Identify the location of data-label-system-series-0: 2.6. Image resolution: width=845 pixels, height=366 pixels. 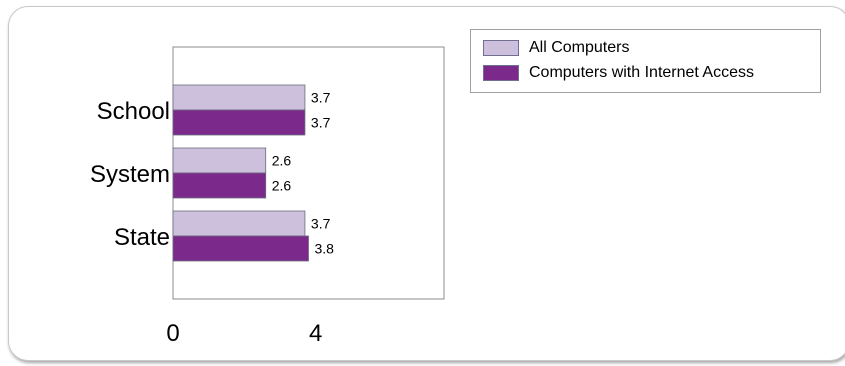
(282, 161).